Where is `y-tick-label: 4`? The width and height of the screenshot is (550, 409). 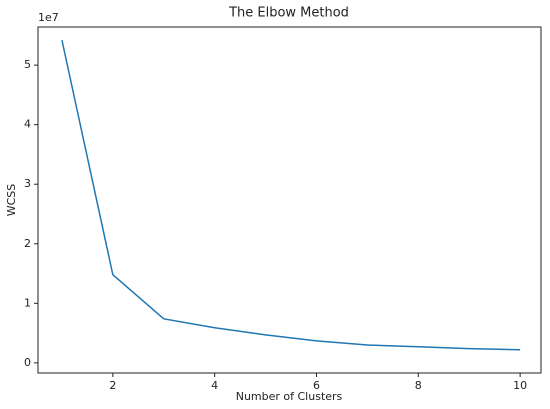
y-tick-label: 4 is located at coordinates (27, 124).